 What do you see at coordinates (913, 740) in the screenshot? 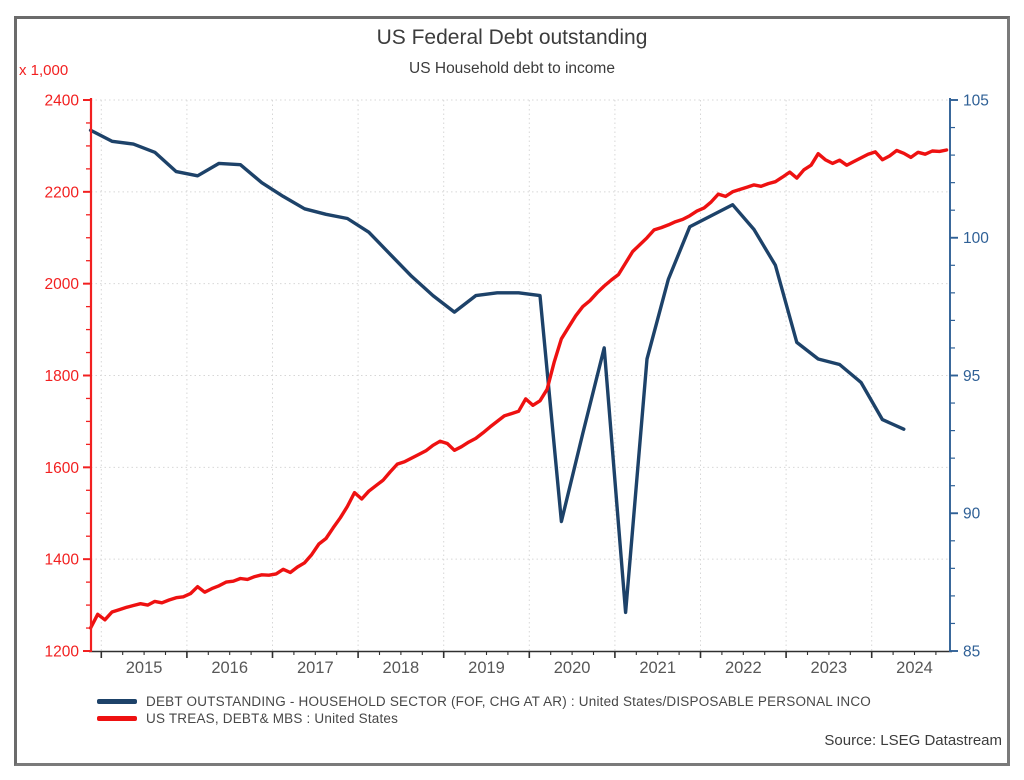
I see `source-label: Source: LSEG Datastream` at bounding box center [913, 740].